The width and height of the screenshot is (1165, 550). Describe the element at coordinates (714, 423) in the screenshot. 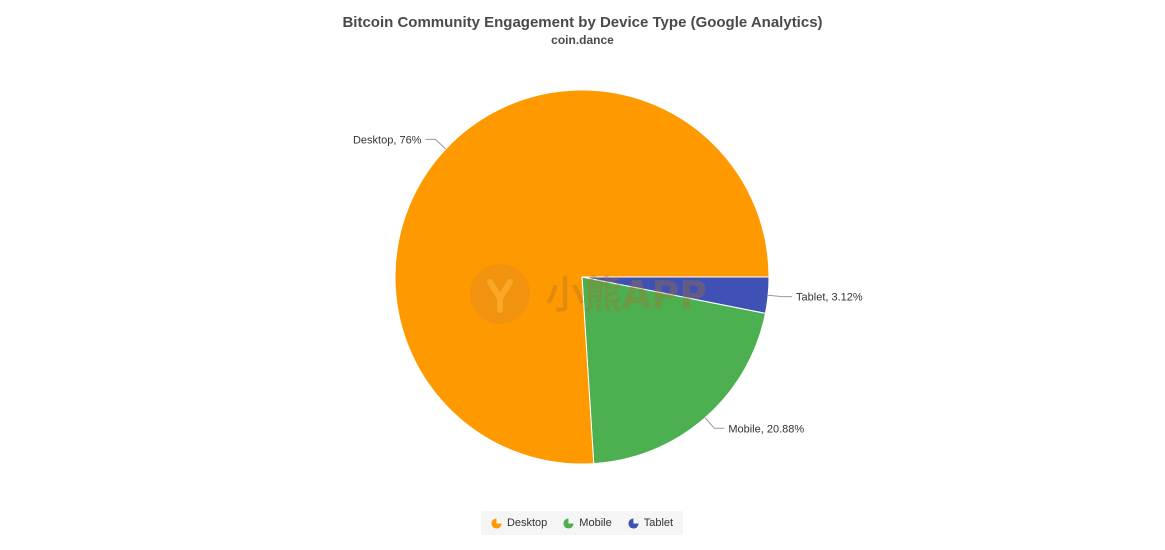

I see `label-leader-mobile` at that location.